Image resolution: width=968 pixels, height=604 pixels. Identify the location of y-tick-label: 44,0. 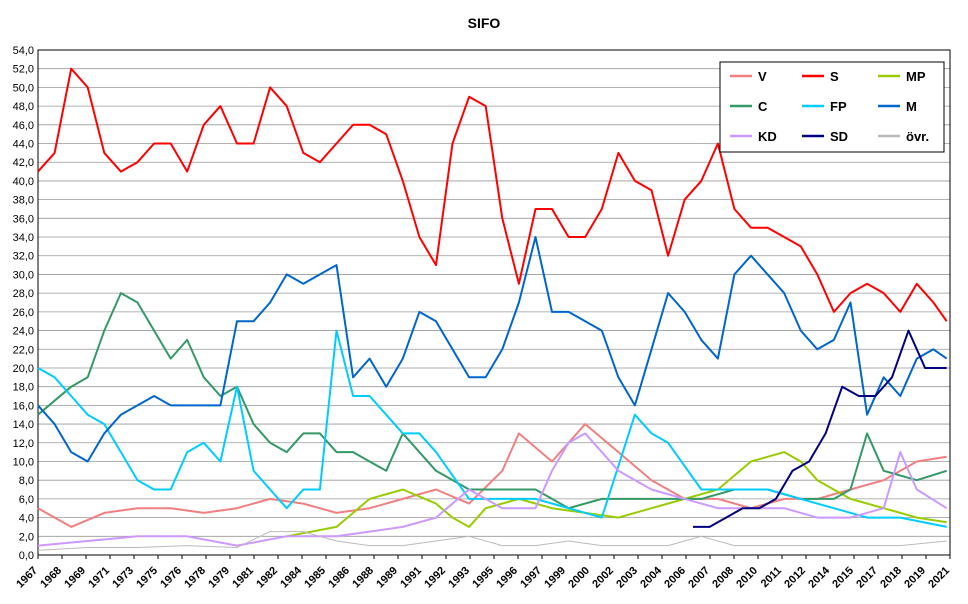
(23, 145).